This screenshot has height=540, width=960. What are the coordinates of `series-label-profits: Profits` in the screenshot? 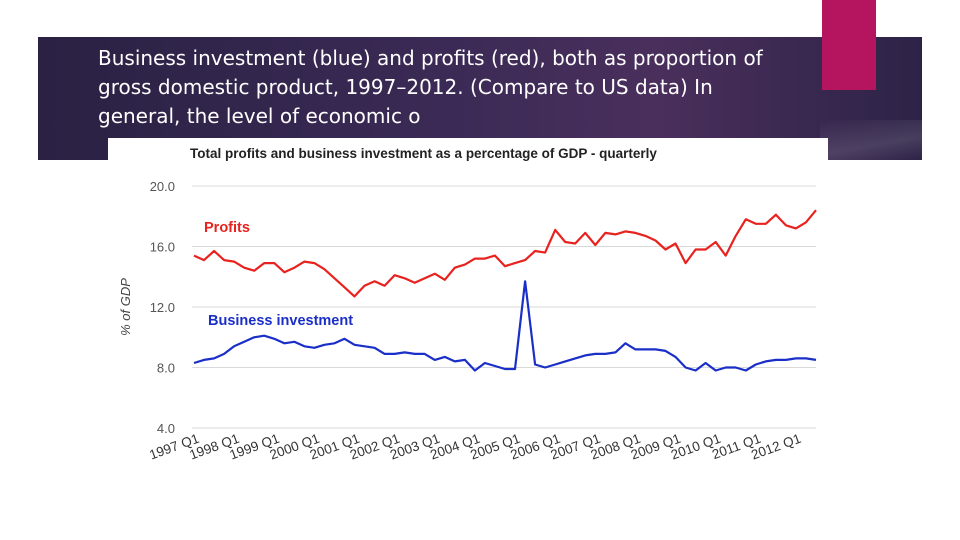 It's located at (227, 228).